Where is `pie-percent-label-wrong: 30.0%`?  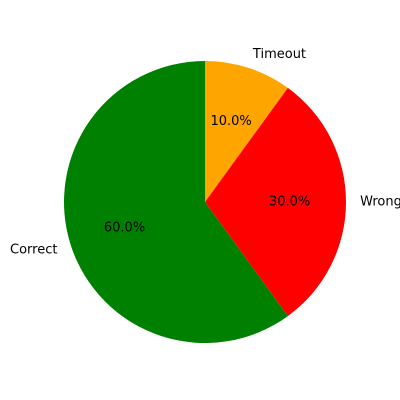
pie-percent-label-wrong: 30.0% is located at coordinates (289, 202).